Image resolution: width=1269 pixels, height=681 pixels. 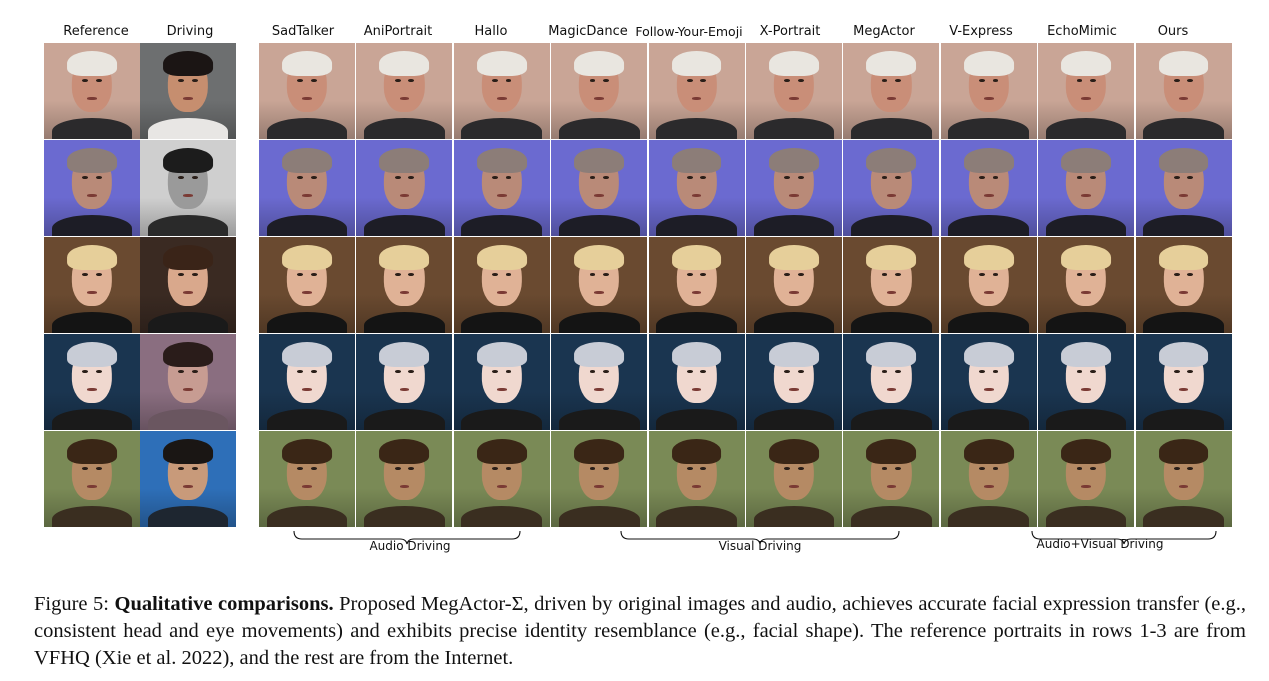 I want to click on visual-driving-brace, so click(x=760, y=537).